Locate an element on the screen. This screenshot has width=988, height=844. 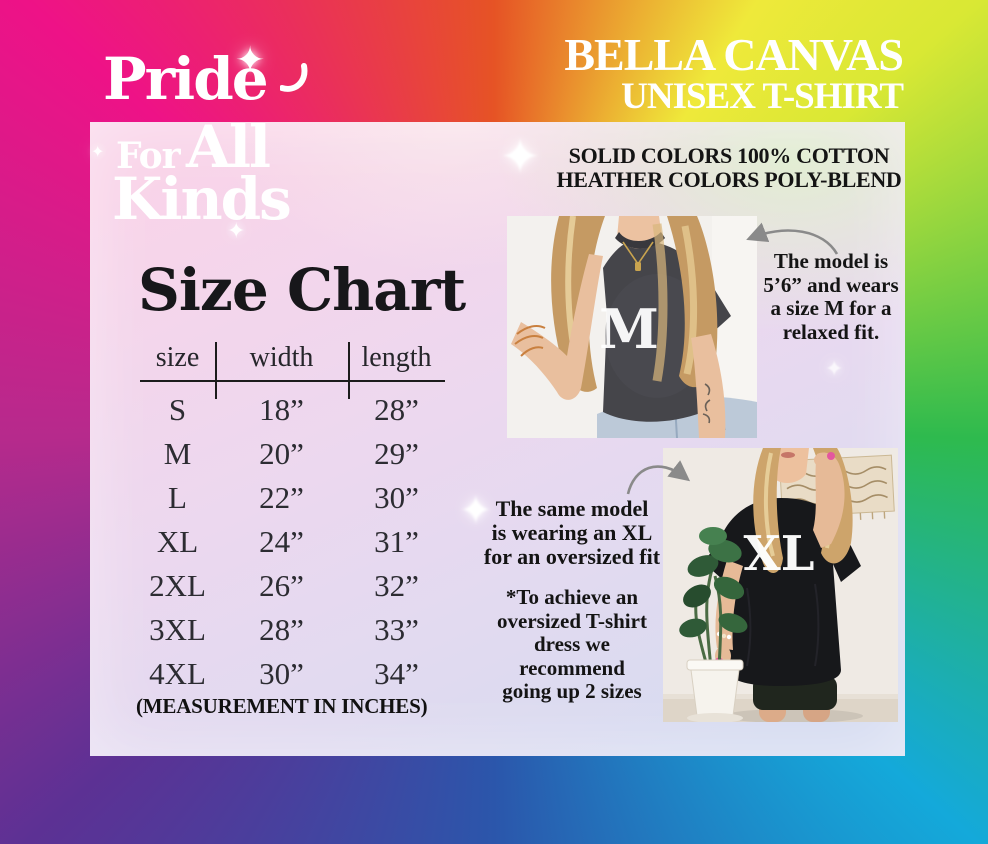
size-chart-header-row: size width length is located at coordinates (292, 358).